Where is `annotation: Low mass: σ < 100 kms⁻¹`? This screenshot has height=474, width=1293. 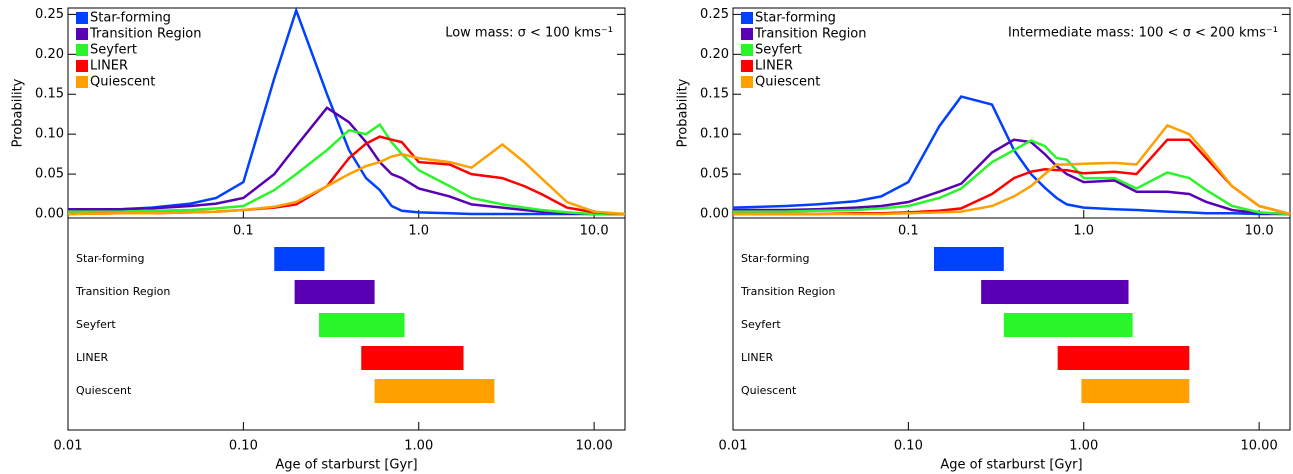 annotation: Low mass: σ < 100 kms⁻¹ is located at coordinates (529, 33).